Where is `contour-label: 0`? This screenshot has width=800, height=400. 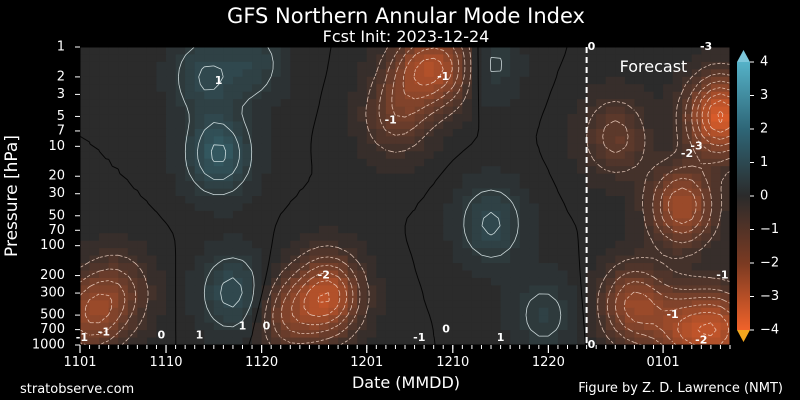
contour-label: 0 is located at coordinates (592, 344).